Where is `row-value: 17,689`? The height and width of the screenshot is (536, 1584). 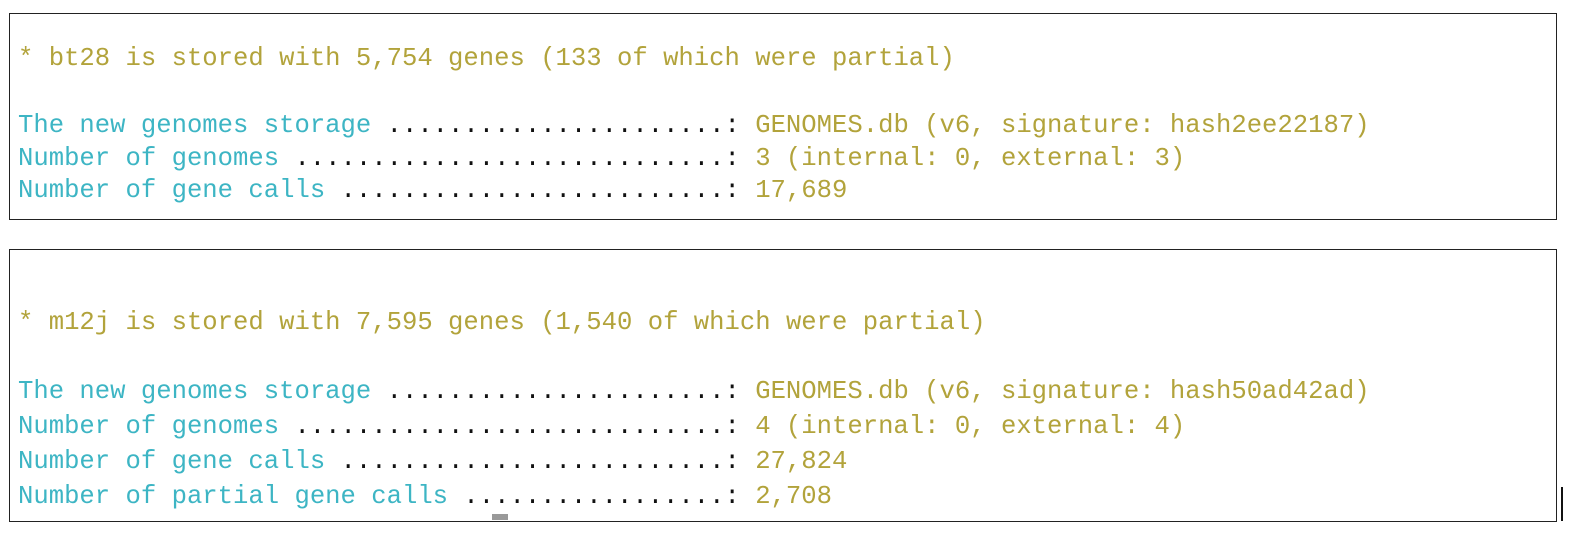 row-value: 17,689 is located at coordinates (801, 190).